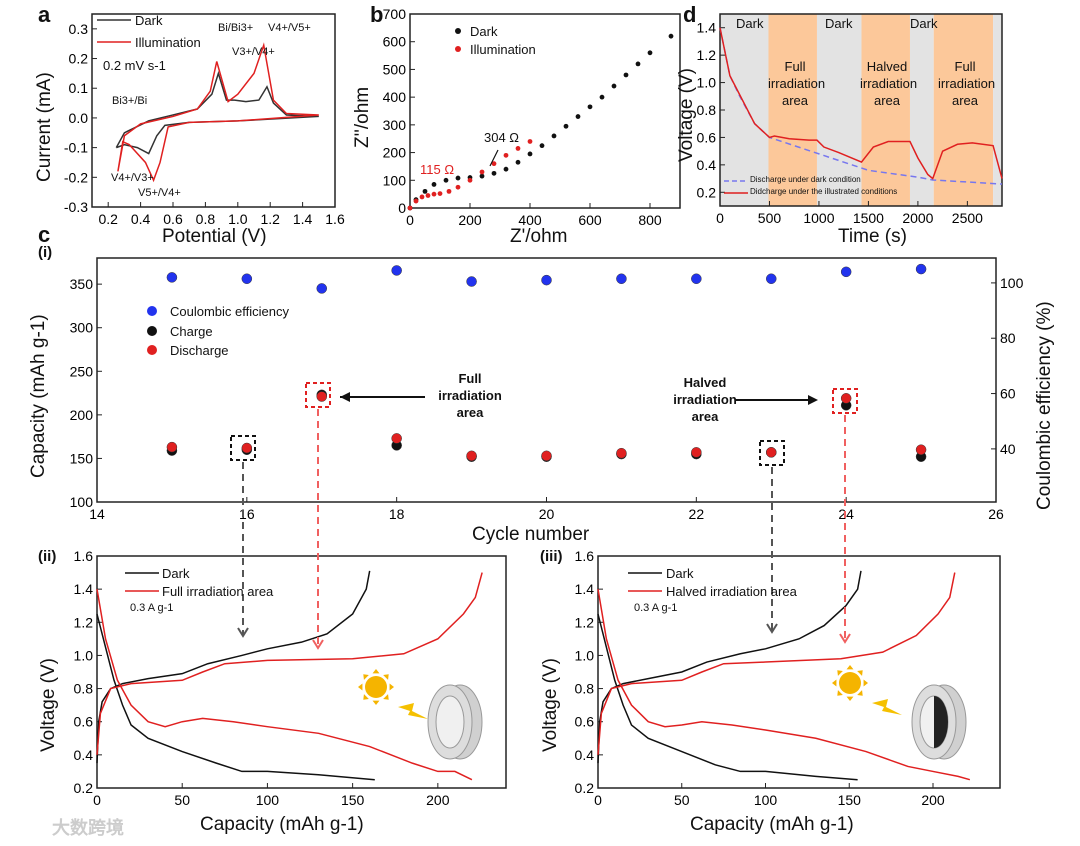 This screenshot has width=1080, height=846. I want to click on y-tick-label: 100, so click(395, 180).